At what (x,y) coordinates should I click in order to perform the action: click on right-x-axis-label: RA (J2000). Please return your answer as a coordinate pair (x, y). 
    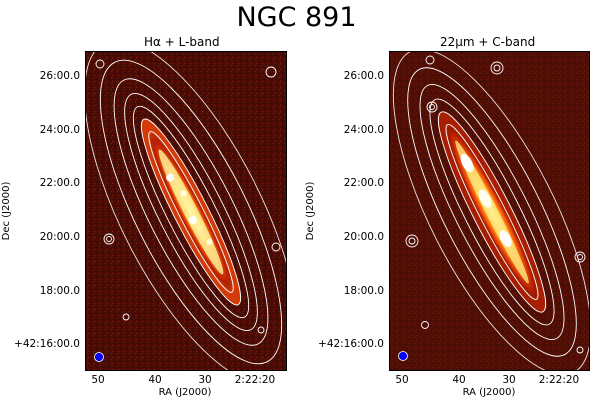
    Looking at the image, I should click on (489, 392).